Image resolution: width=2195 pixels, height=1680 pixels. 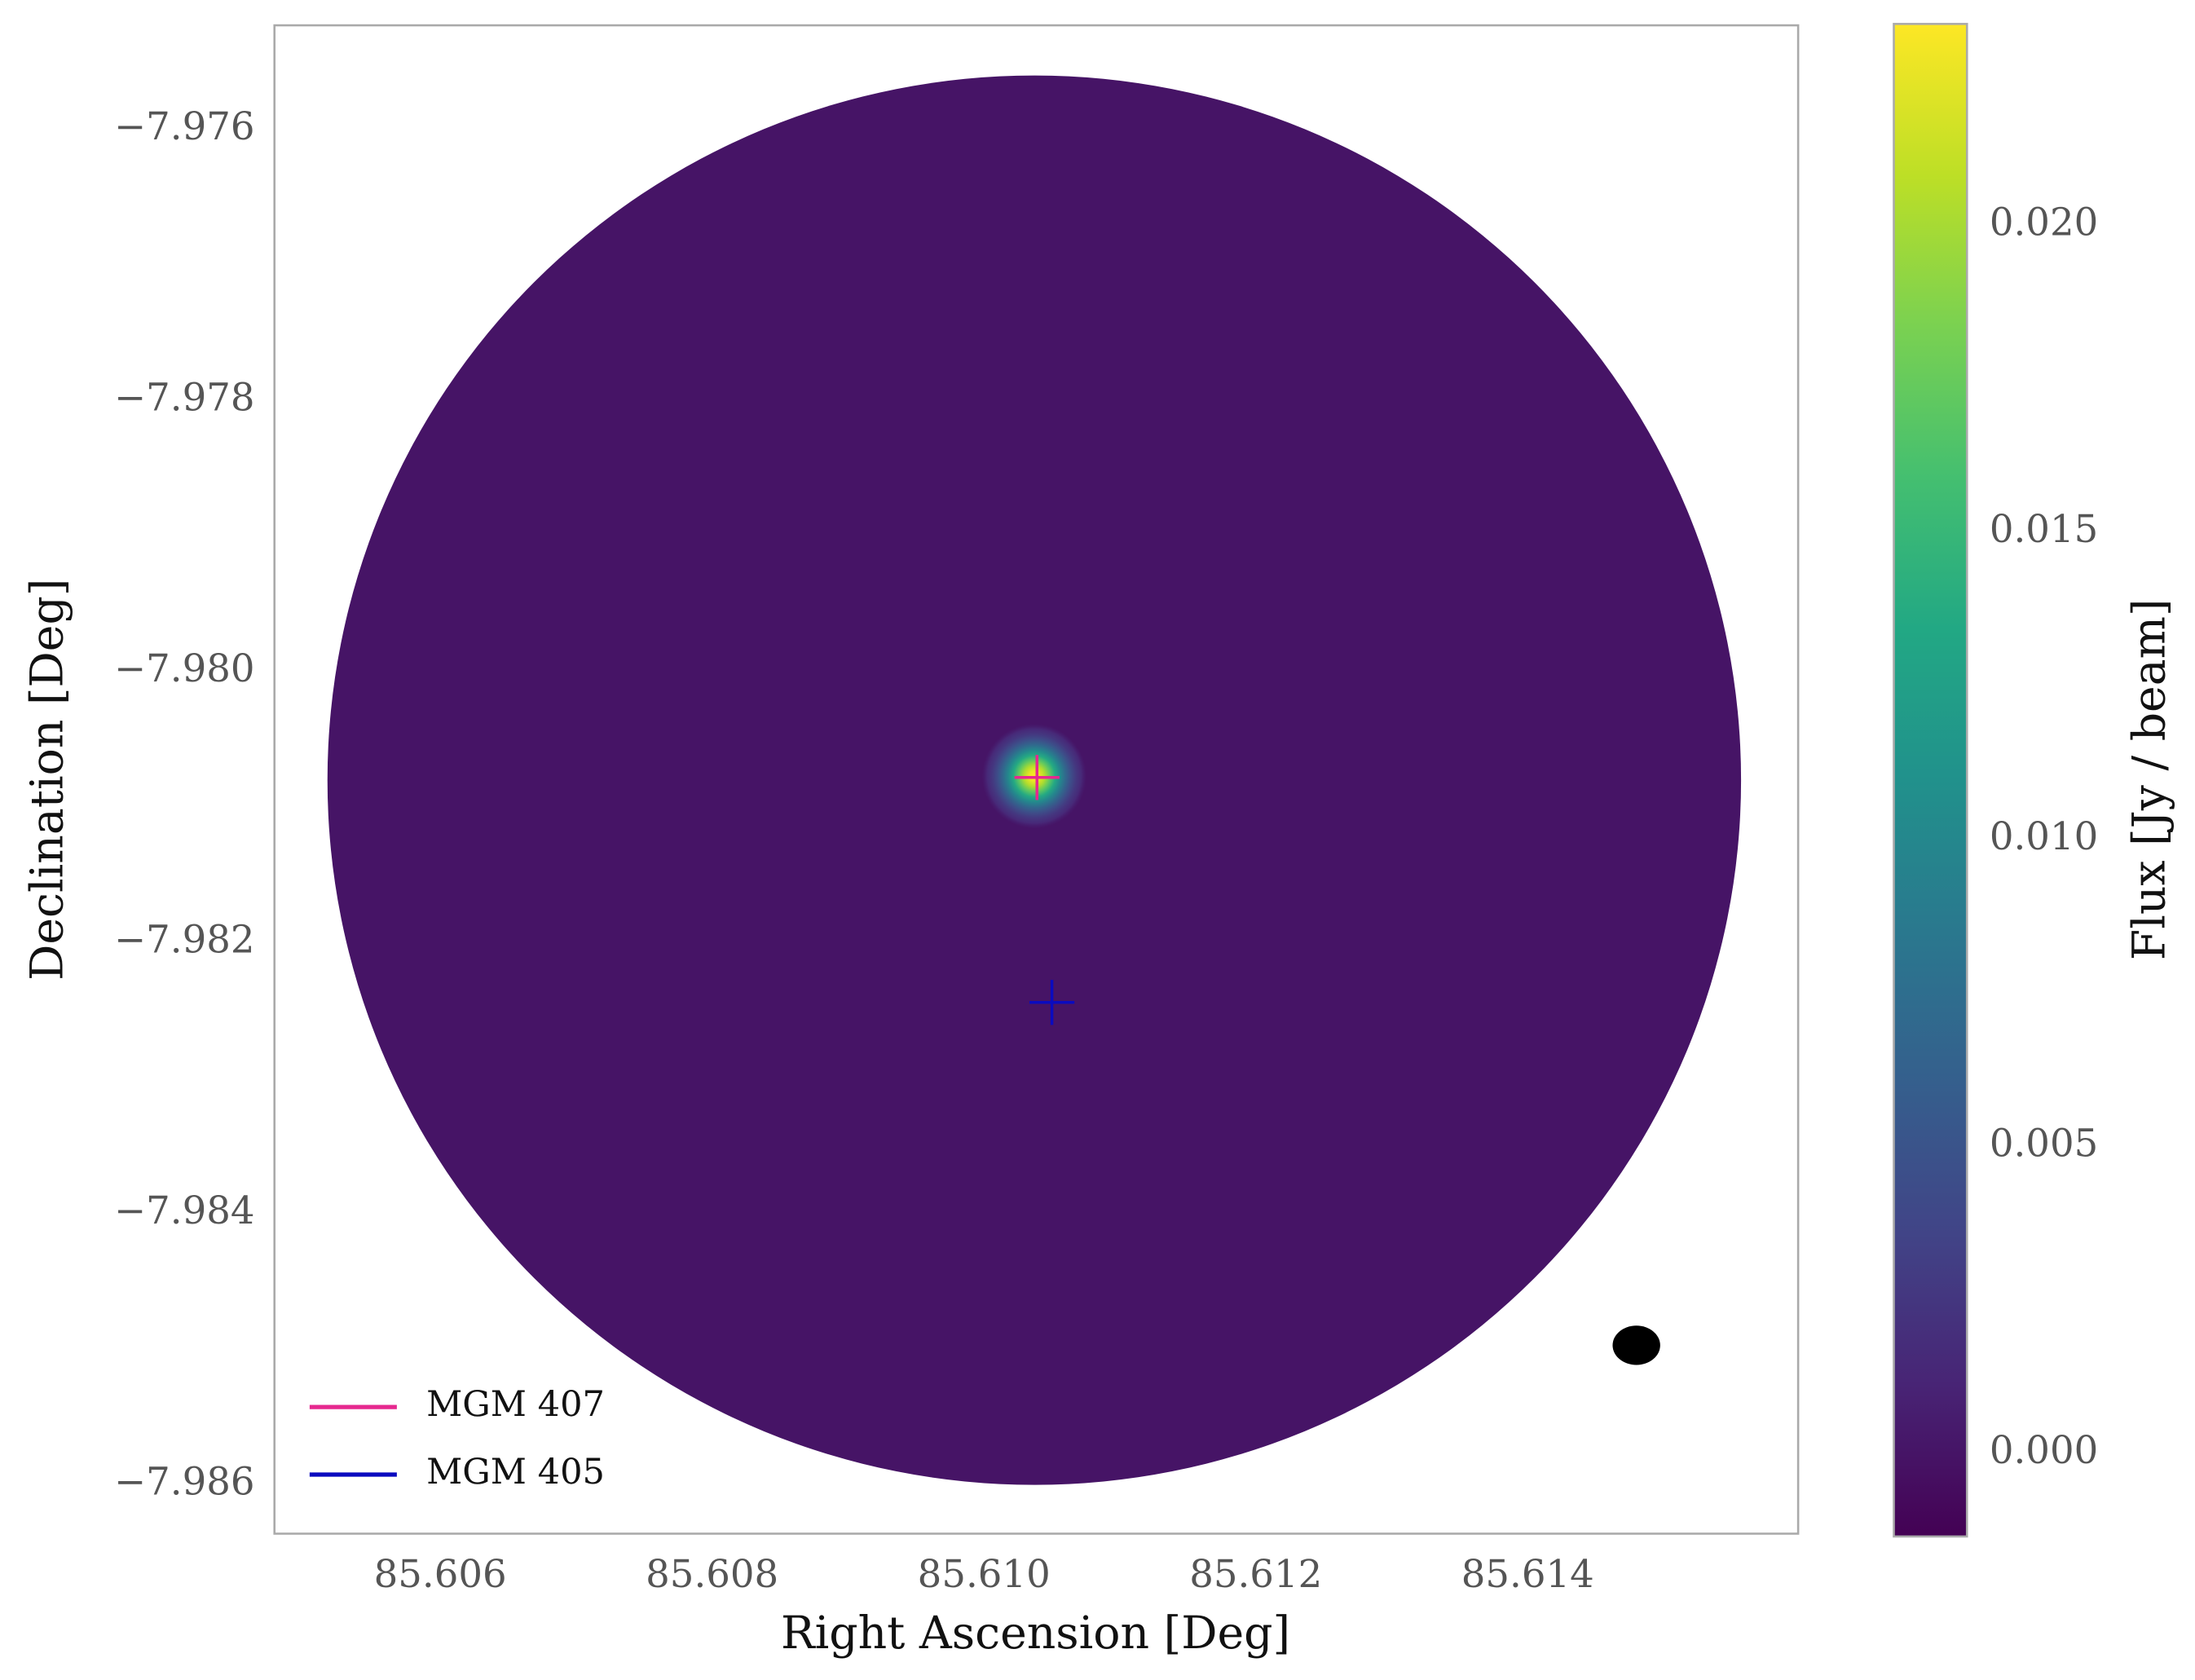 What do you see at coordinates (2044, 222) in the screenshot?
I see `colorbar-tick-label: 0.020` at bounding box center [2044, 222].